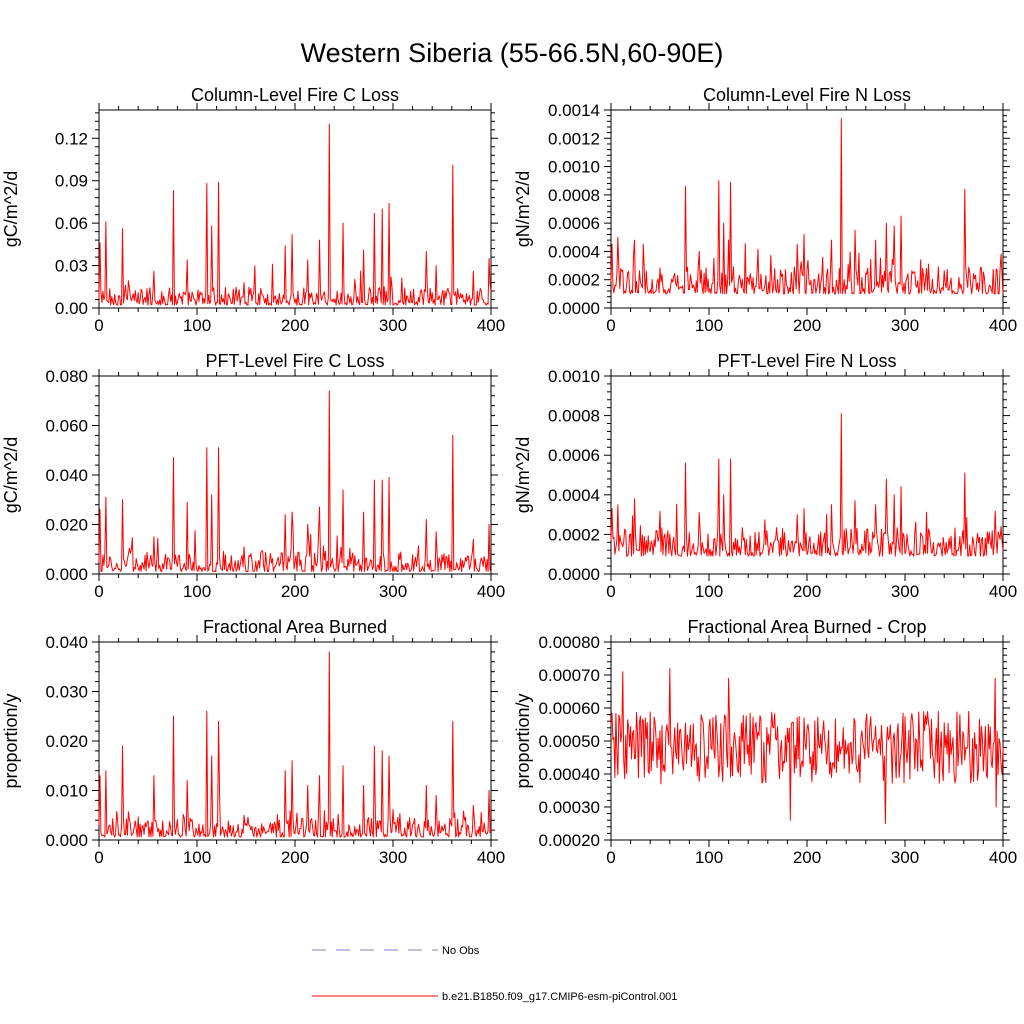 This screenshot has width=1024, height=1024. What do you see at coordinates (806, 361) in the screenshot?
I see `panel-title: PFT-Level Fire N Loss` at bounding box center [806, 361].